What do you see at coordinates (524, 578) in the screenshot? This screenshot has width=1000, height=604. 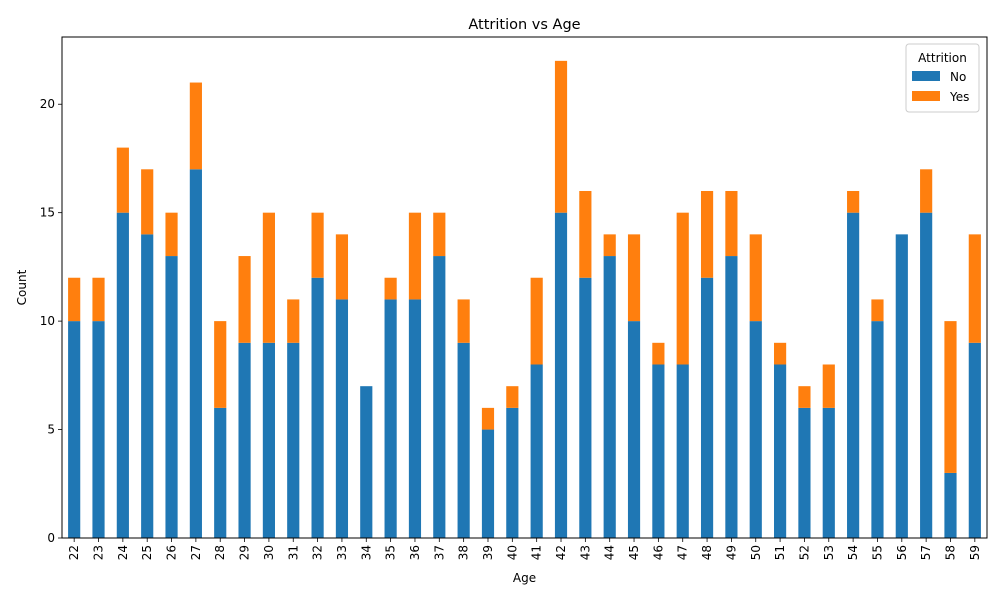 I see `x-axis-title: Age` at bounding box center [524, 578].